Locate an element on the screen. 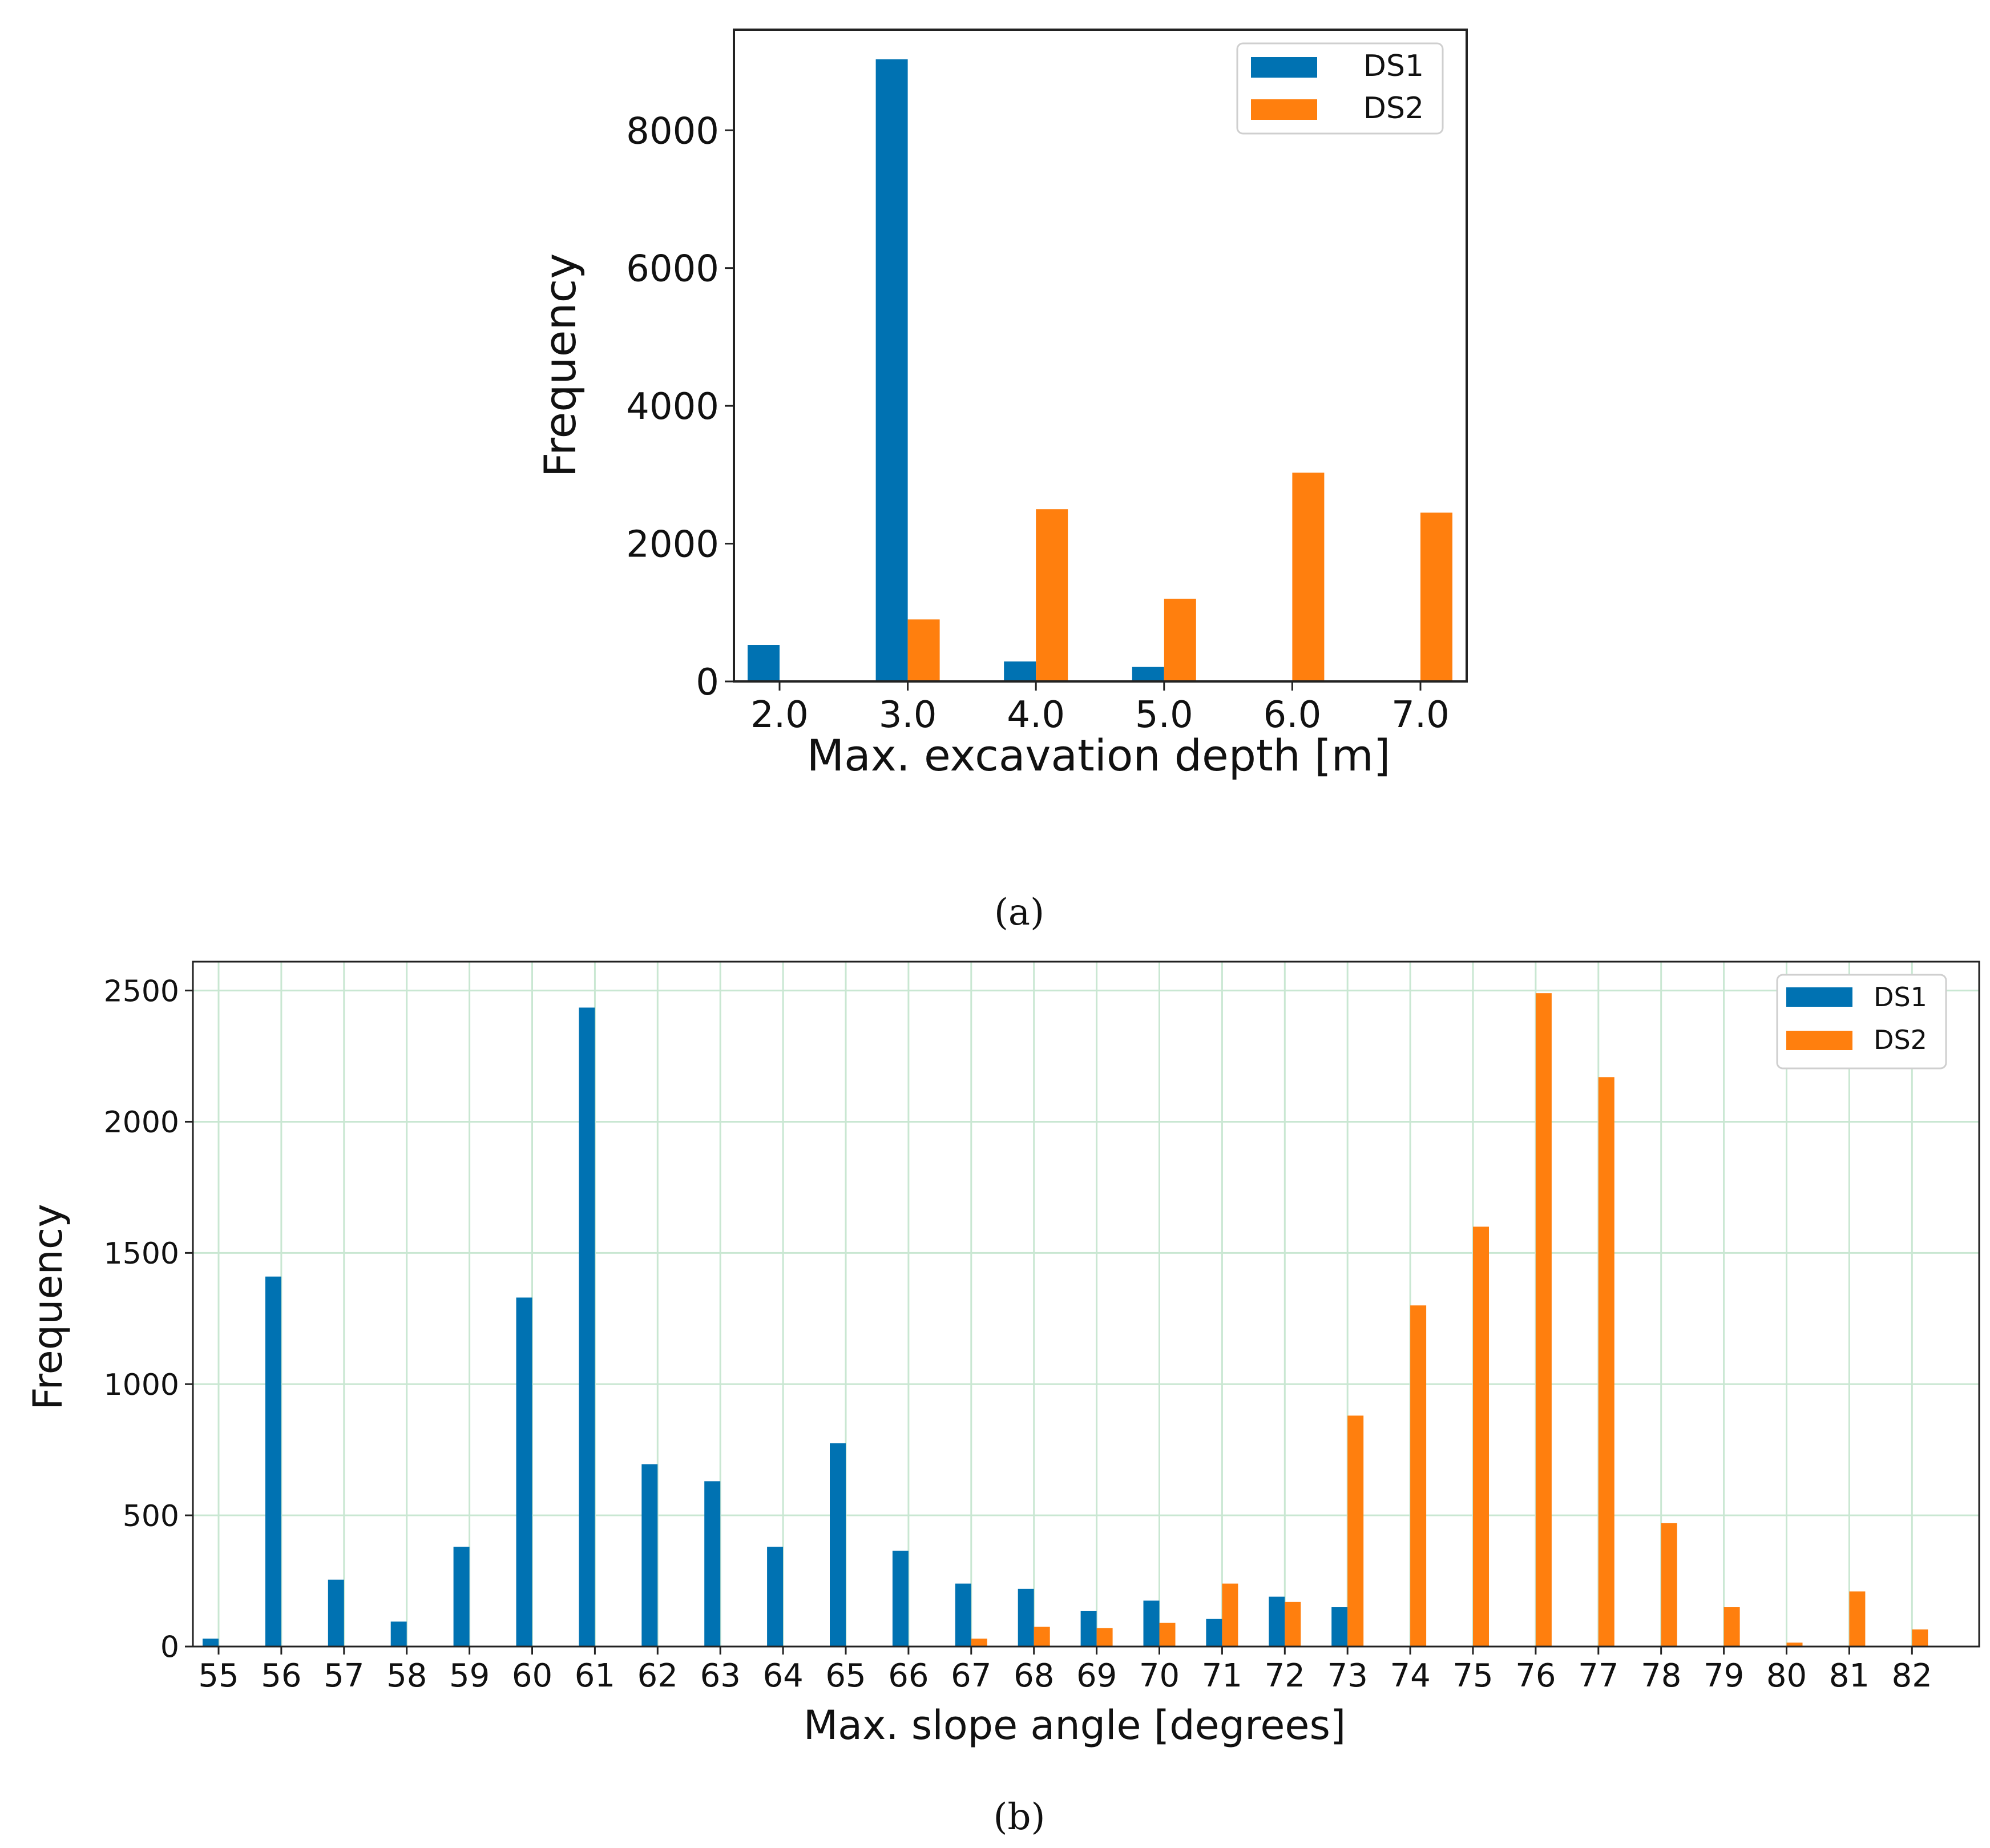 The image size is (1990, 1848). chart-a-legend-swatch-ds2 is located at coordinates (1284, 110).